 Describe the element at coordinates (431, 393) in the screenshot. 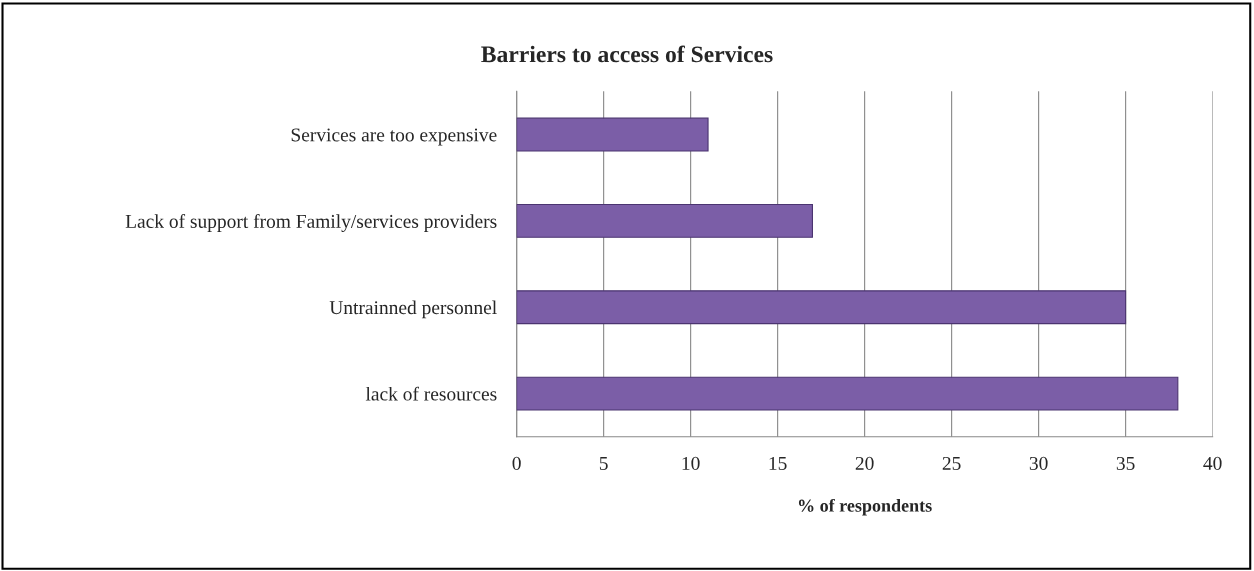

I see `y-tick-label: lack of resources` at that location.